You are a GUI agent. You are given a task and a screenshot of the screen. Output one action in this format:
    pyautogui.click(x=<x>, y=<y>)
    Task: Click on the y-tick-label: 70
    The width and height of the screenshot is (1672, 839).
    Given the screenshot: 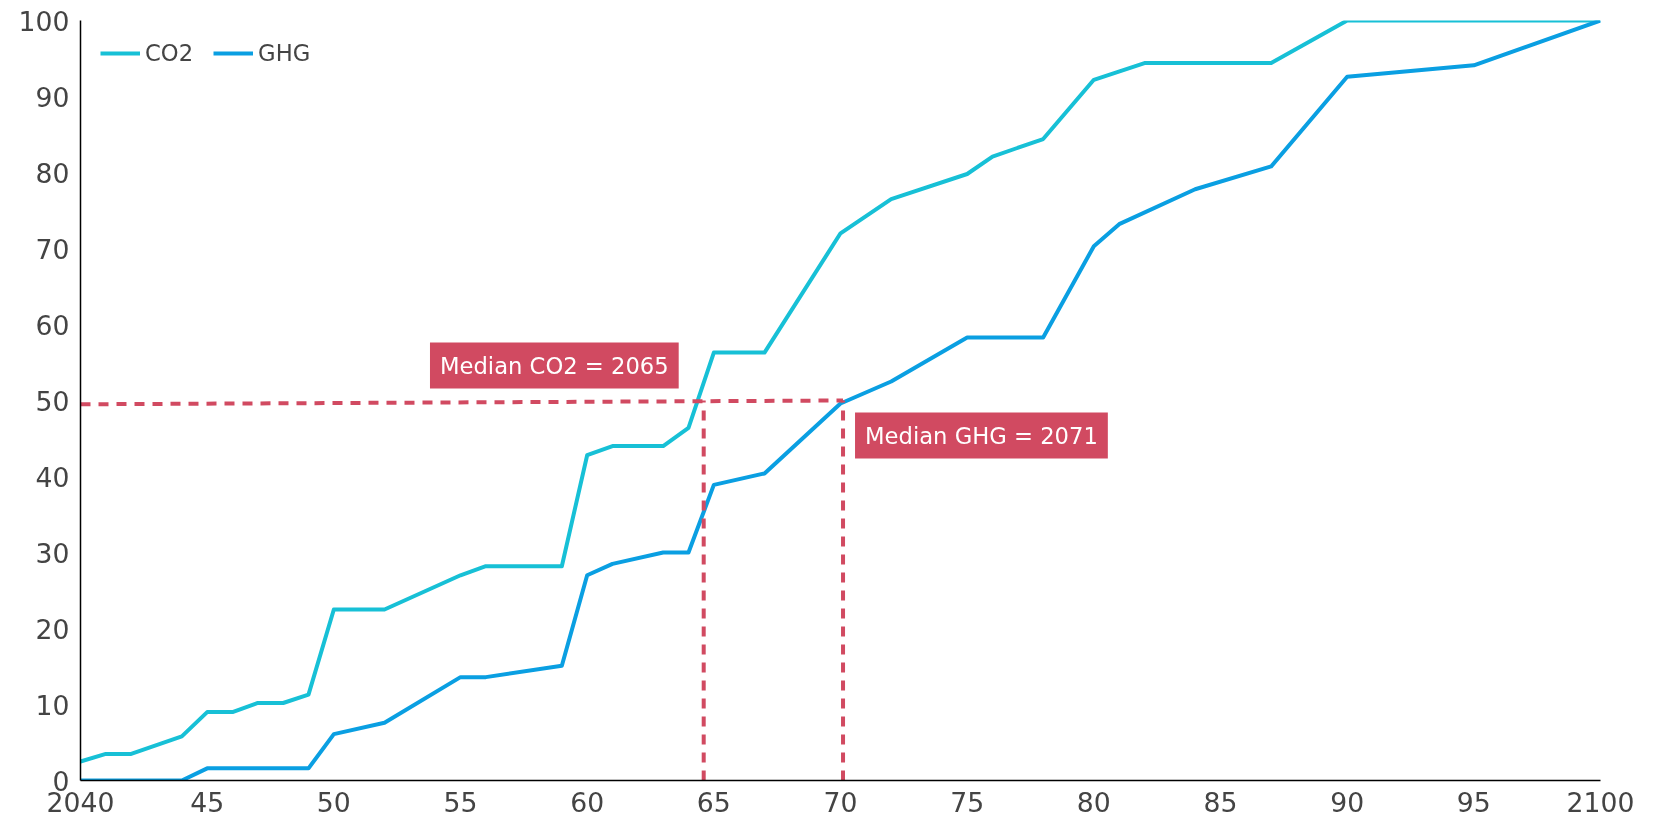 What is the action you would take?
    pyautogui.click(x=52, y=249)
    